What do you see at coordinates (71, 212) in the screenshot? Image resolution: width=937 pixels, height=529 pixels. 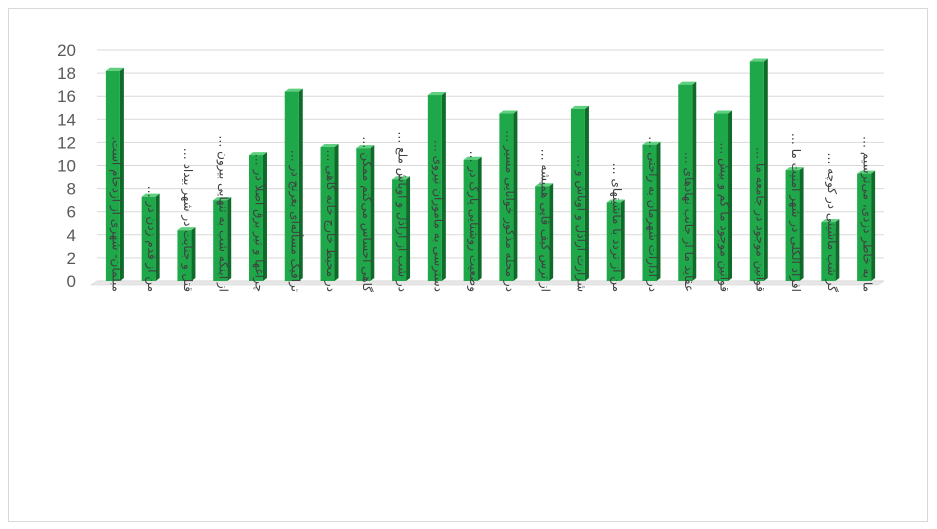 I see `y-tick-label: 6` at bounding box center [71, 212].